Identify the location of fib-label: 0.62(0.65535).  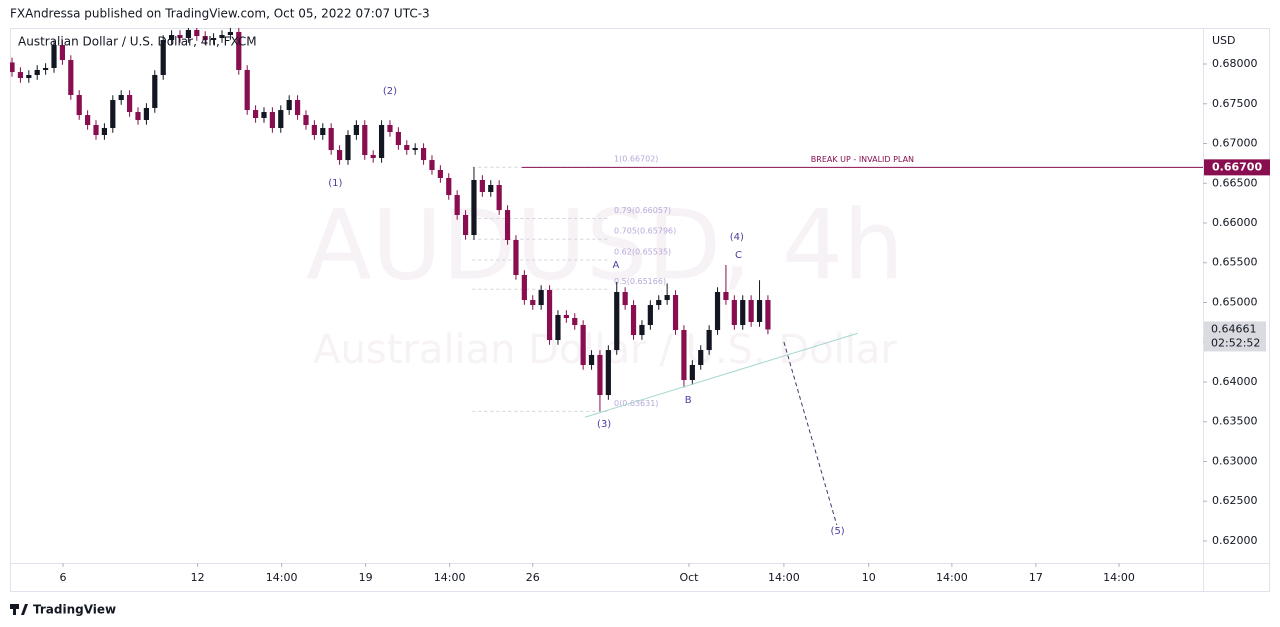
(642, 251).